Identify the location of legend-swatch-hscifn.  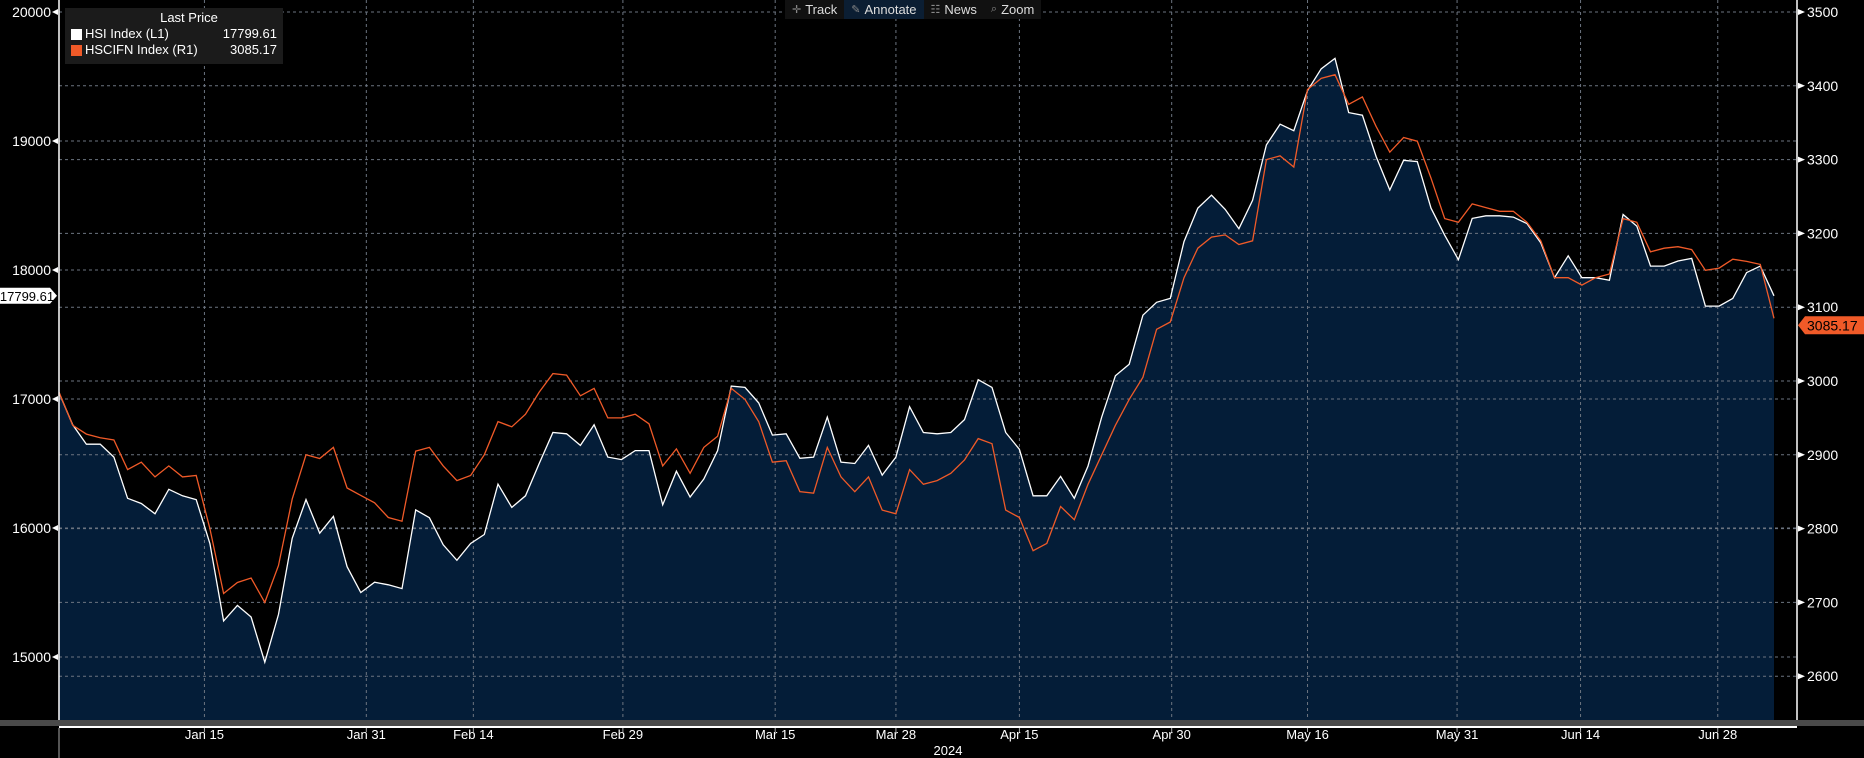
(76, 50).